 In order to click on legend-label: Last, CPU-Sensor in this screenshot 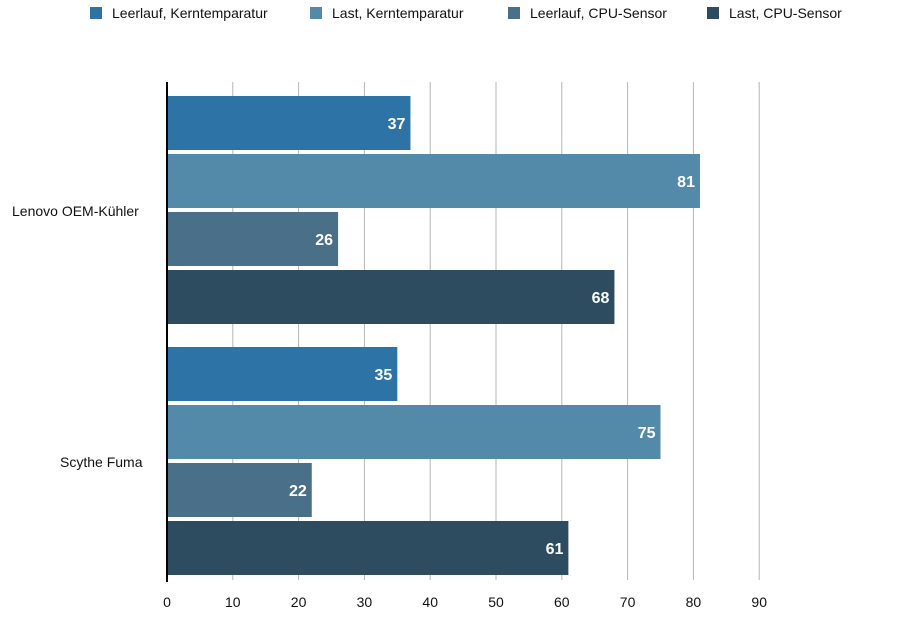, I will do `click(785, 13)`.